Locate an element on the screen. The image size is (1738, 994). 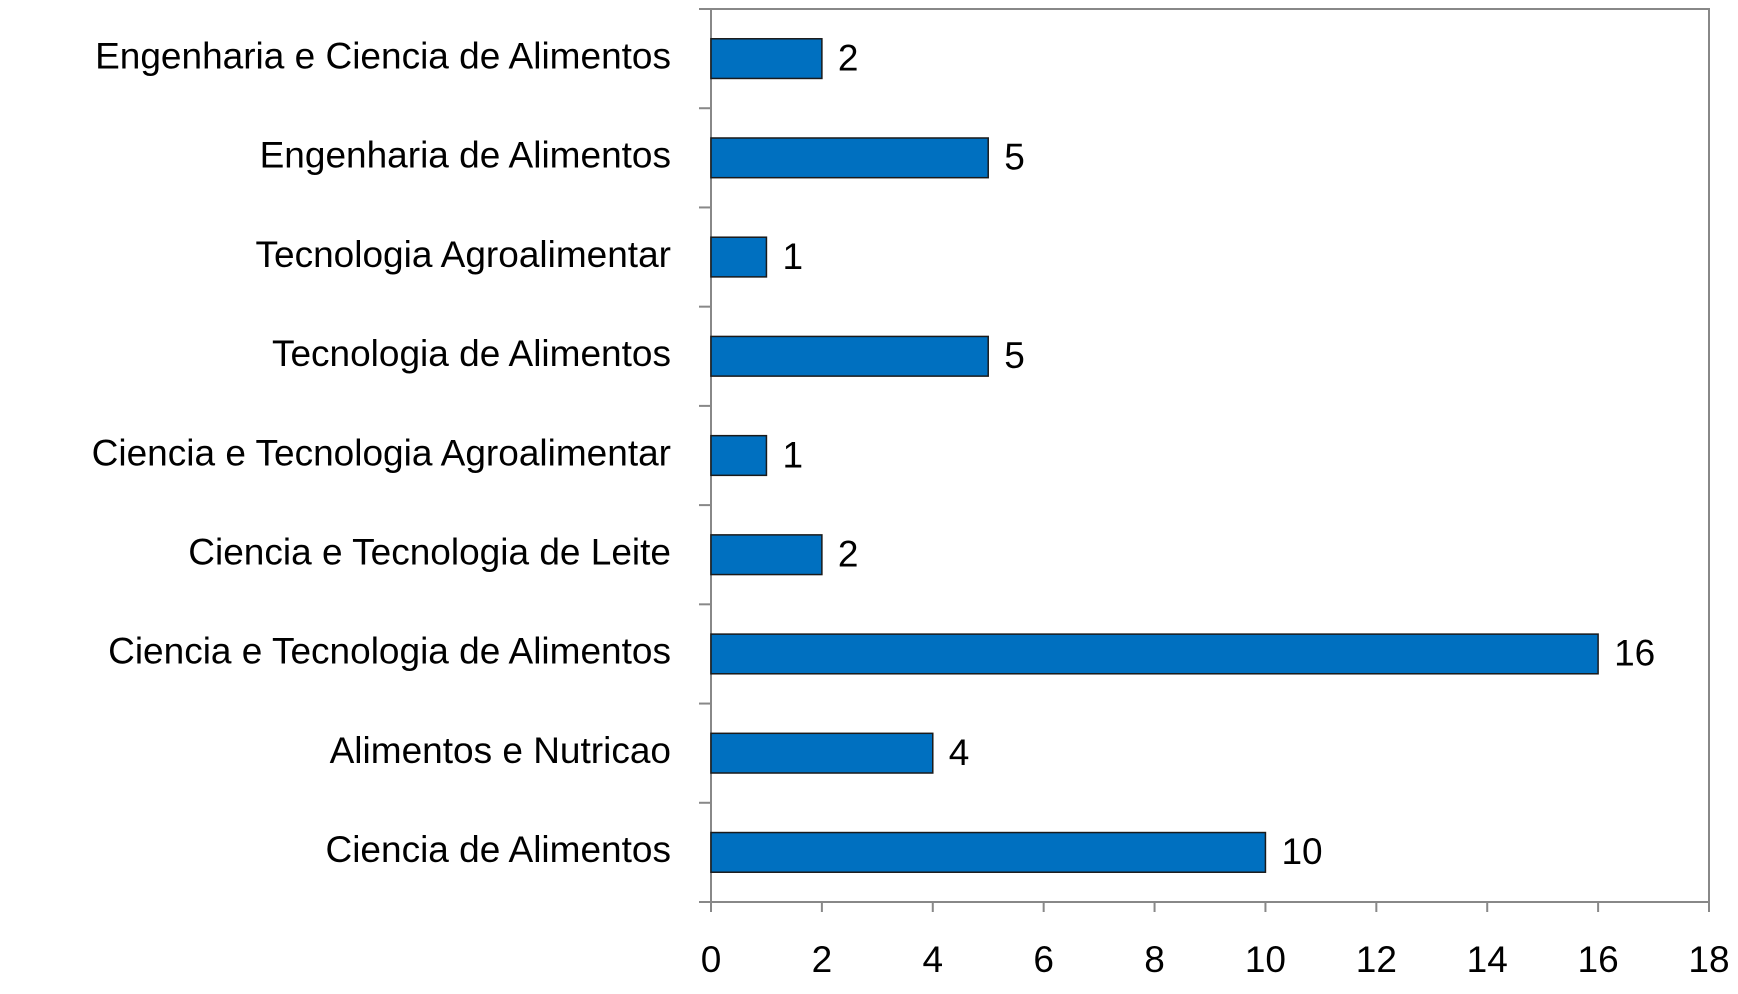
x-tick-label: 14 is located at coordinates (1487, 959).